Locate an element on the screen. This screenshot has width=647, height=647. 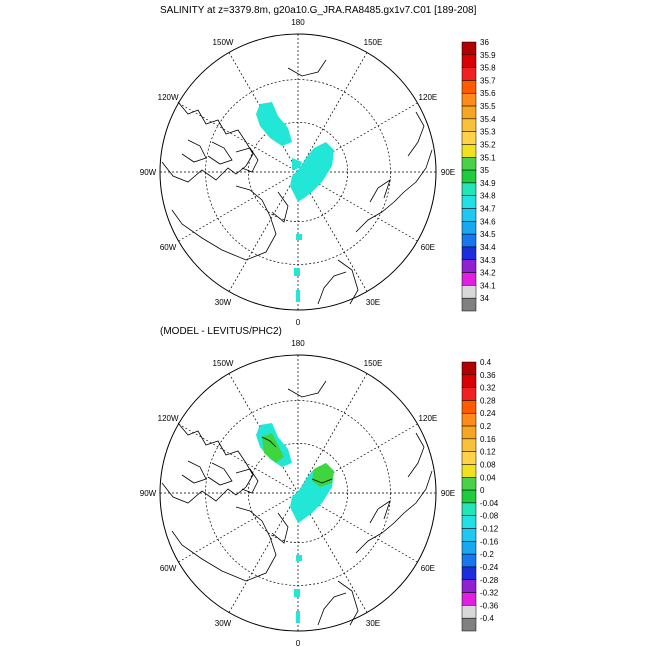
coastline-siberia is located at coordinates (394, 191).